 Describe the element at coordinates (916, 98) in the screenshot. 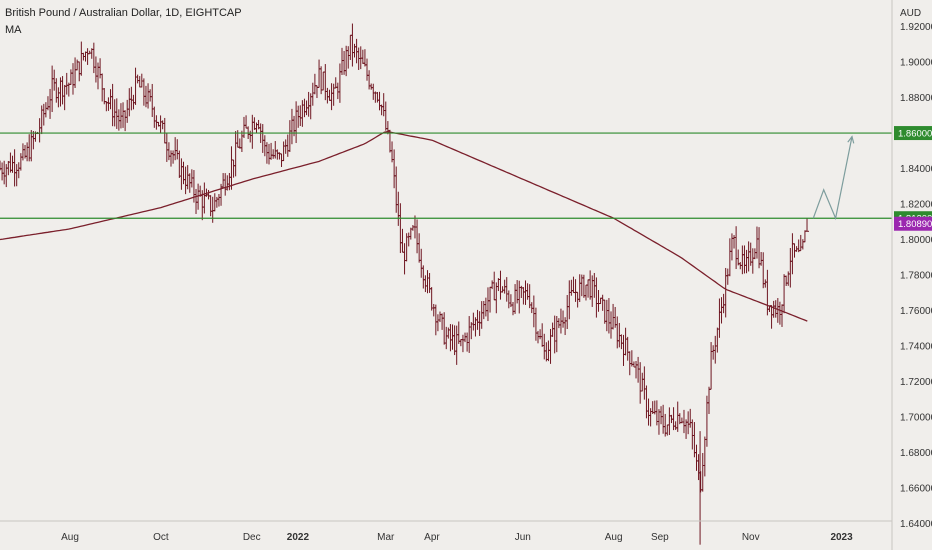

I see `y-tick-label: 1.88000` at that location.